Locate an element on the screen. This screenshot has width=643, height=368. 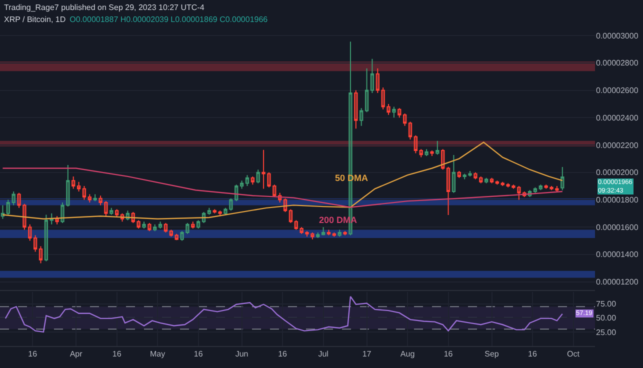
y-tick-label: 0.00002800 is located at coordinates (617, 63).